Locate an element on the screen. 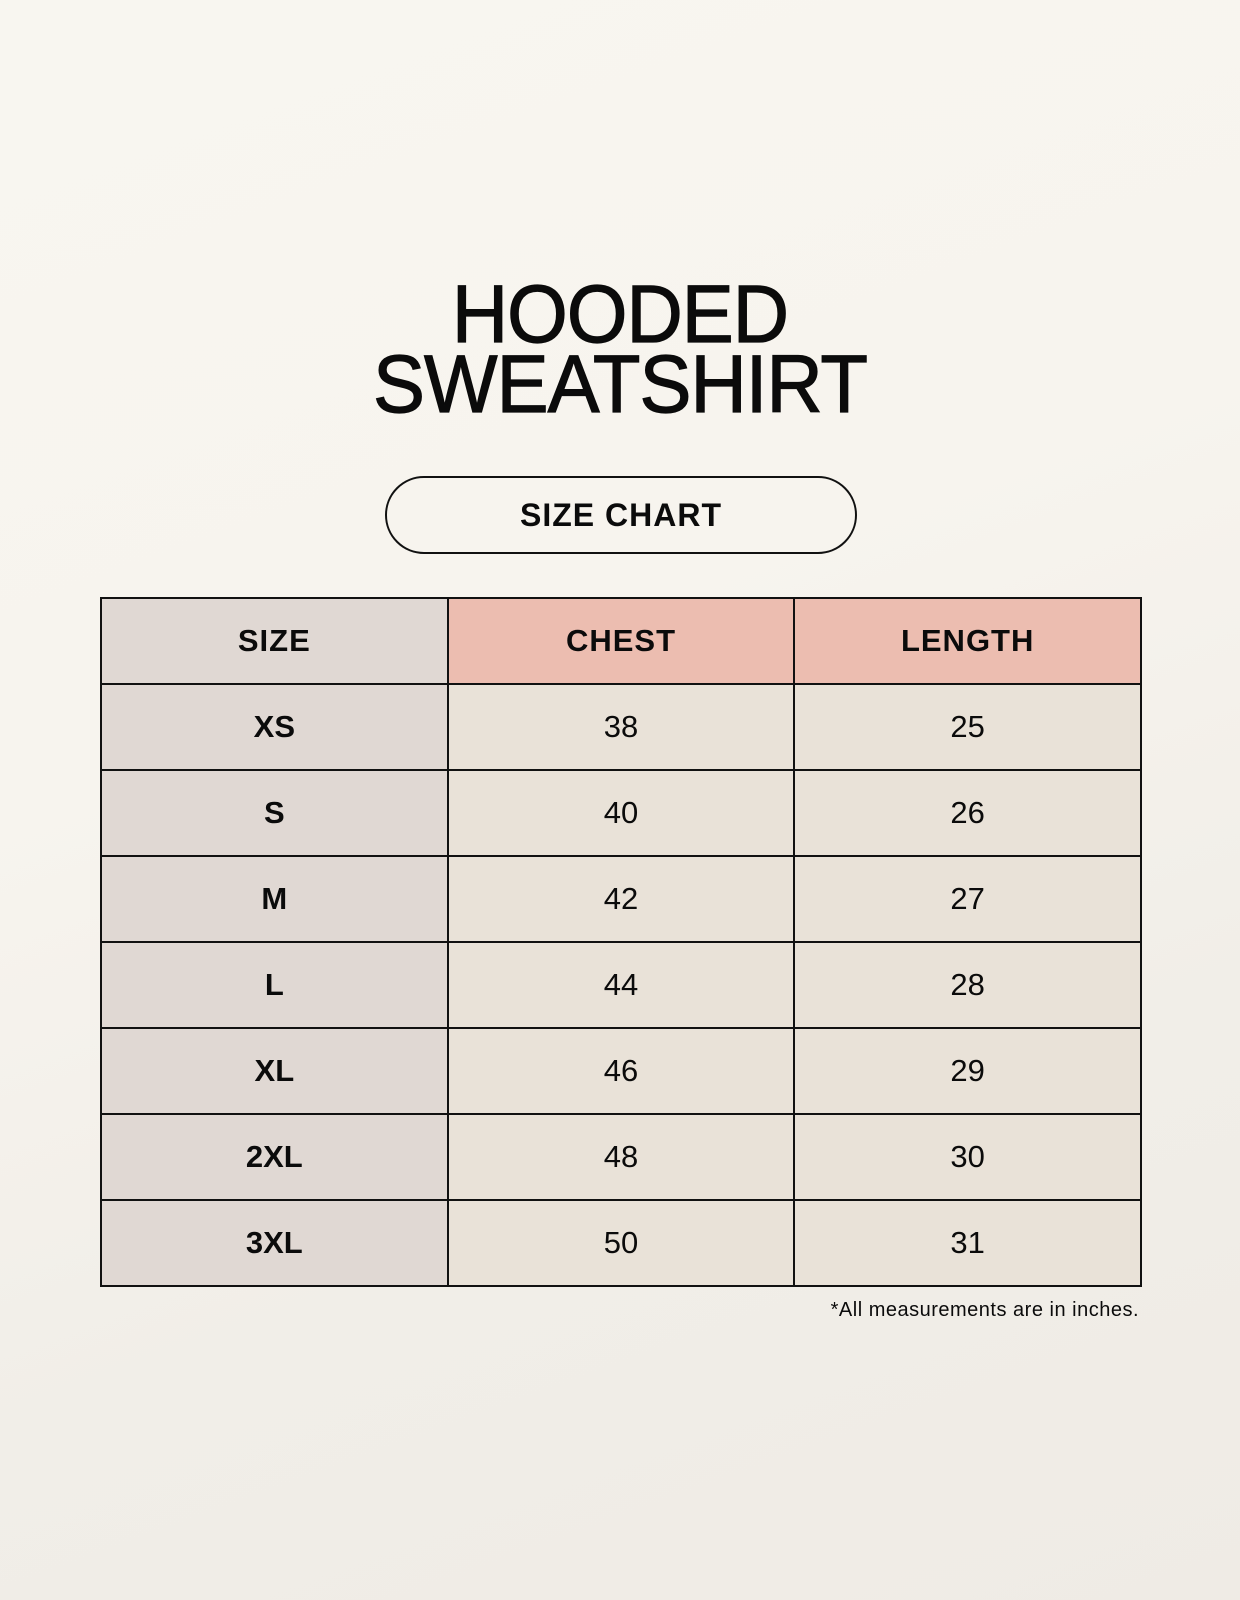 The width and height of the screenshot is (1240, 1600). size-cell: S is located at coordinates (274, 813).